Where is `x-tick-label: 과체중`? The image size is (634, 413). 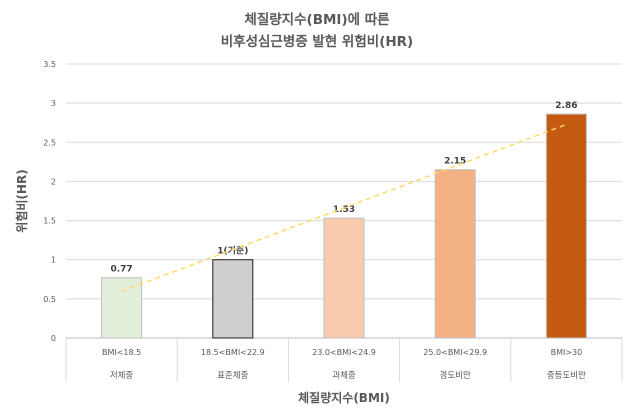 x-tick-label: 과체중 is located at coordinates (344, 375).